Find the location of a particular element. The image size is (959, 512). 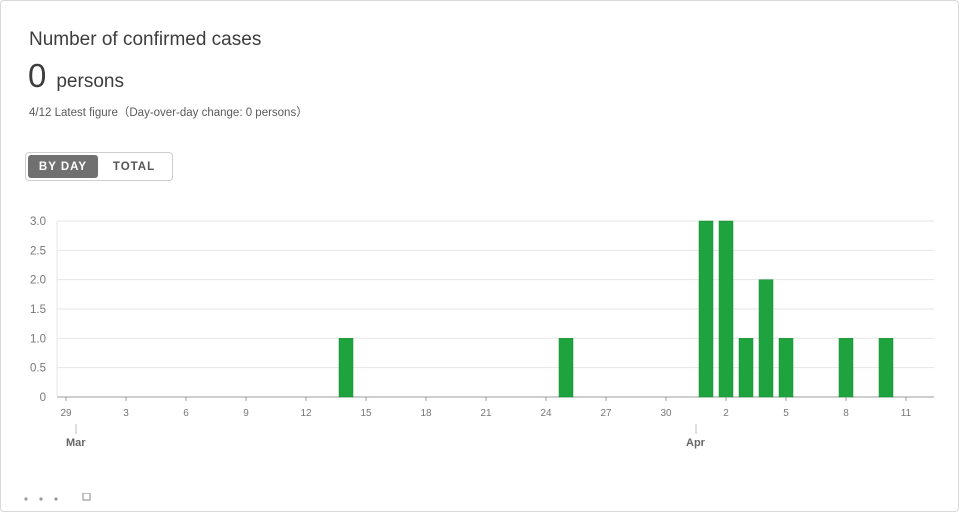

y-tick-label: 2.0 is located at coordinates (38, 281).